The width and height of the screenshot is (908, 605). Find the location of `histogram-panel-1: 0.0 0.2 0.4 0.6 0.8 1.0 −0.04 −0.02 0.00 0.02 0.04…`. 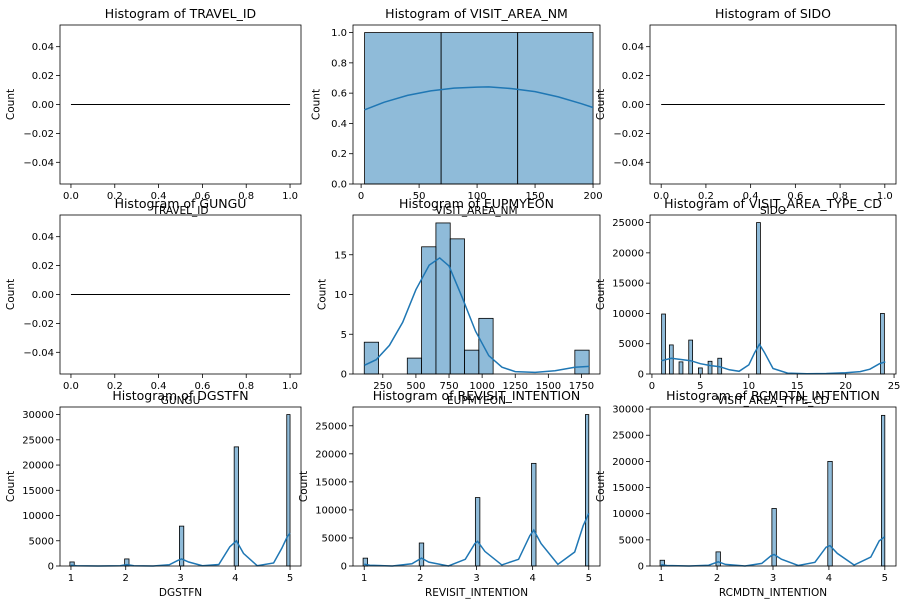

histogram-panel-1: 0.0 0.2 0.4 0.6 0.8 1.0 −0.04 −0.02 0.00 0.02 0.04… is located at coordinates (153, 111).